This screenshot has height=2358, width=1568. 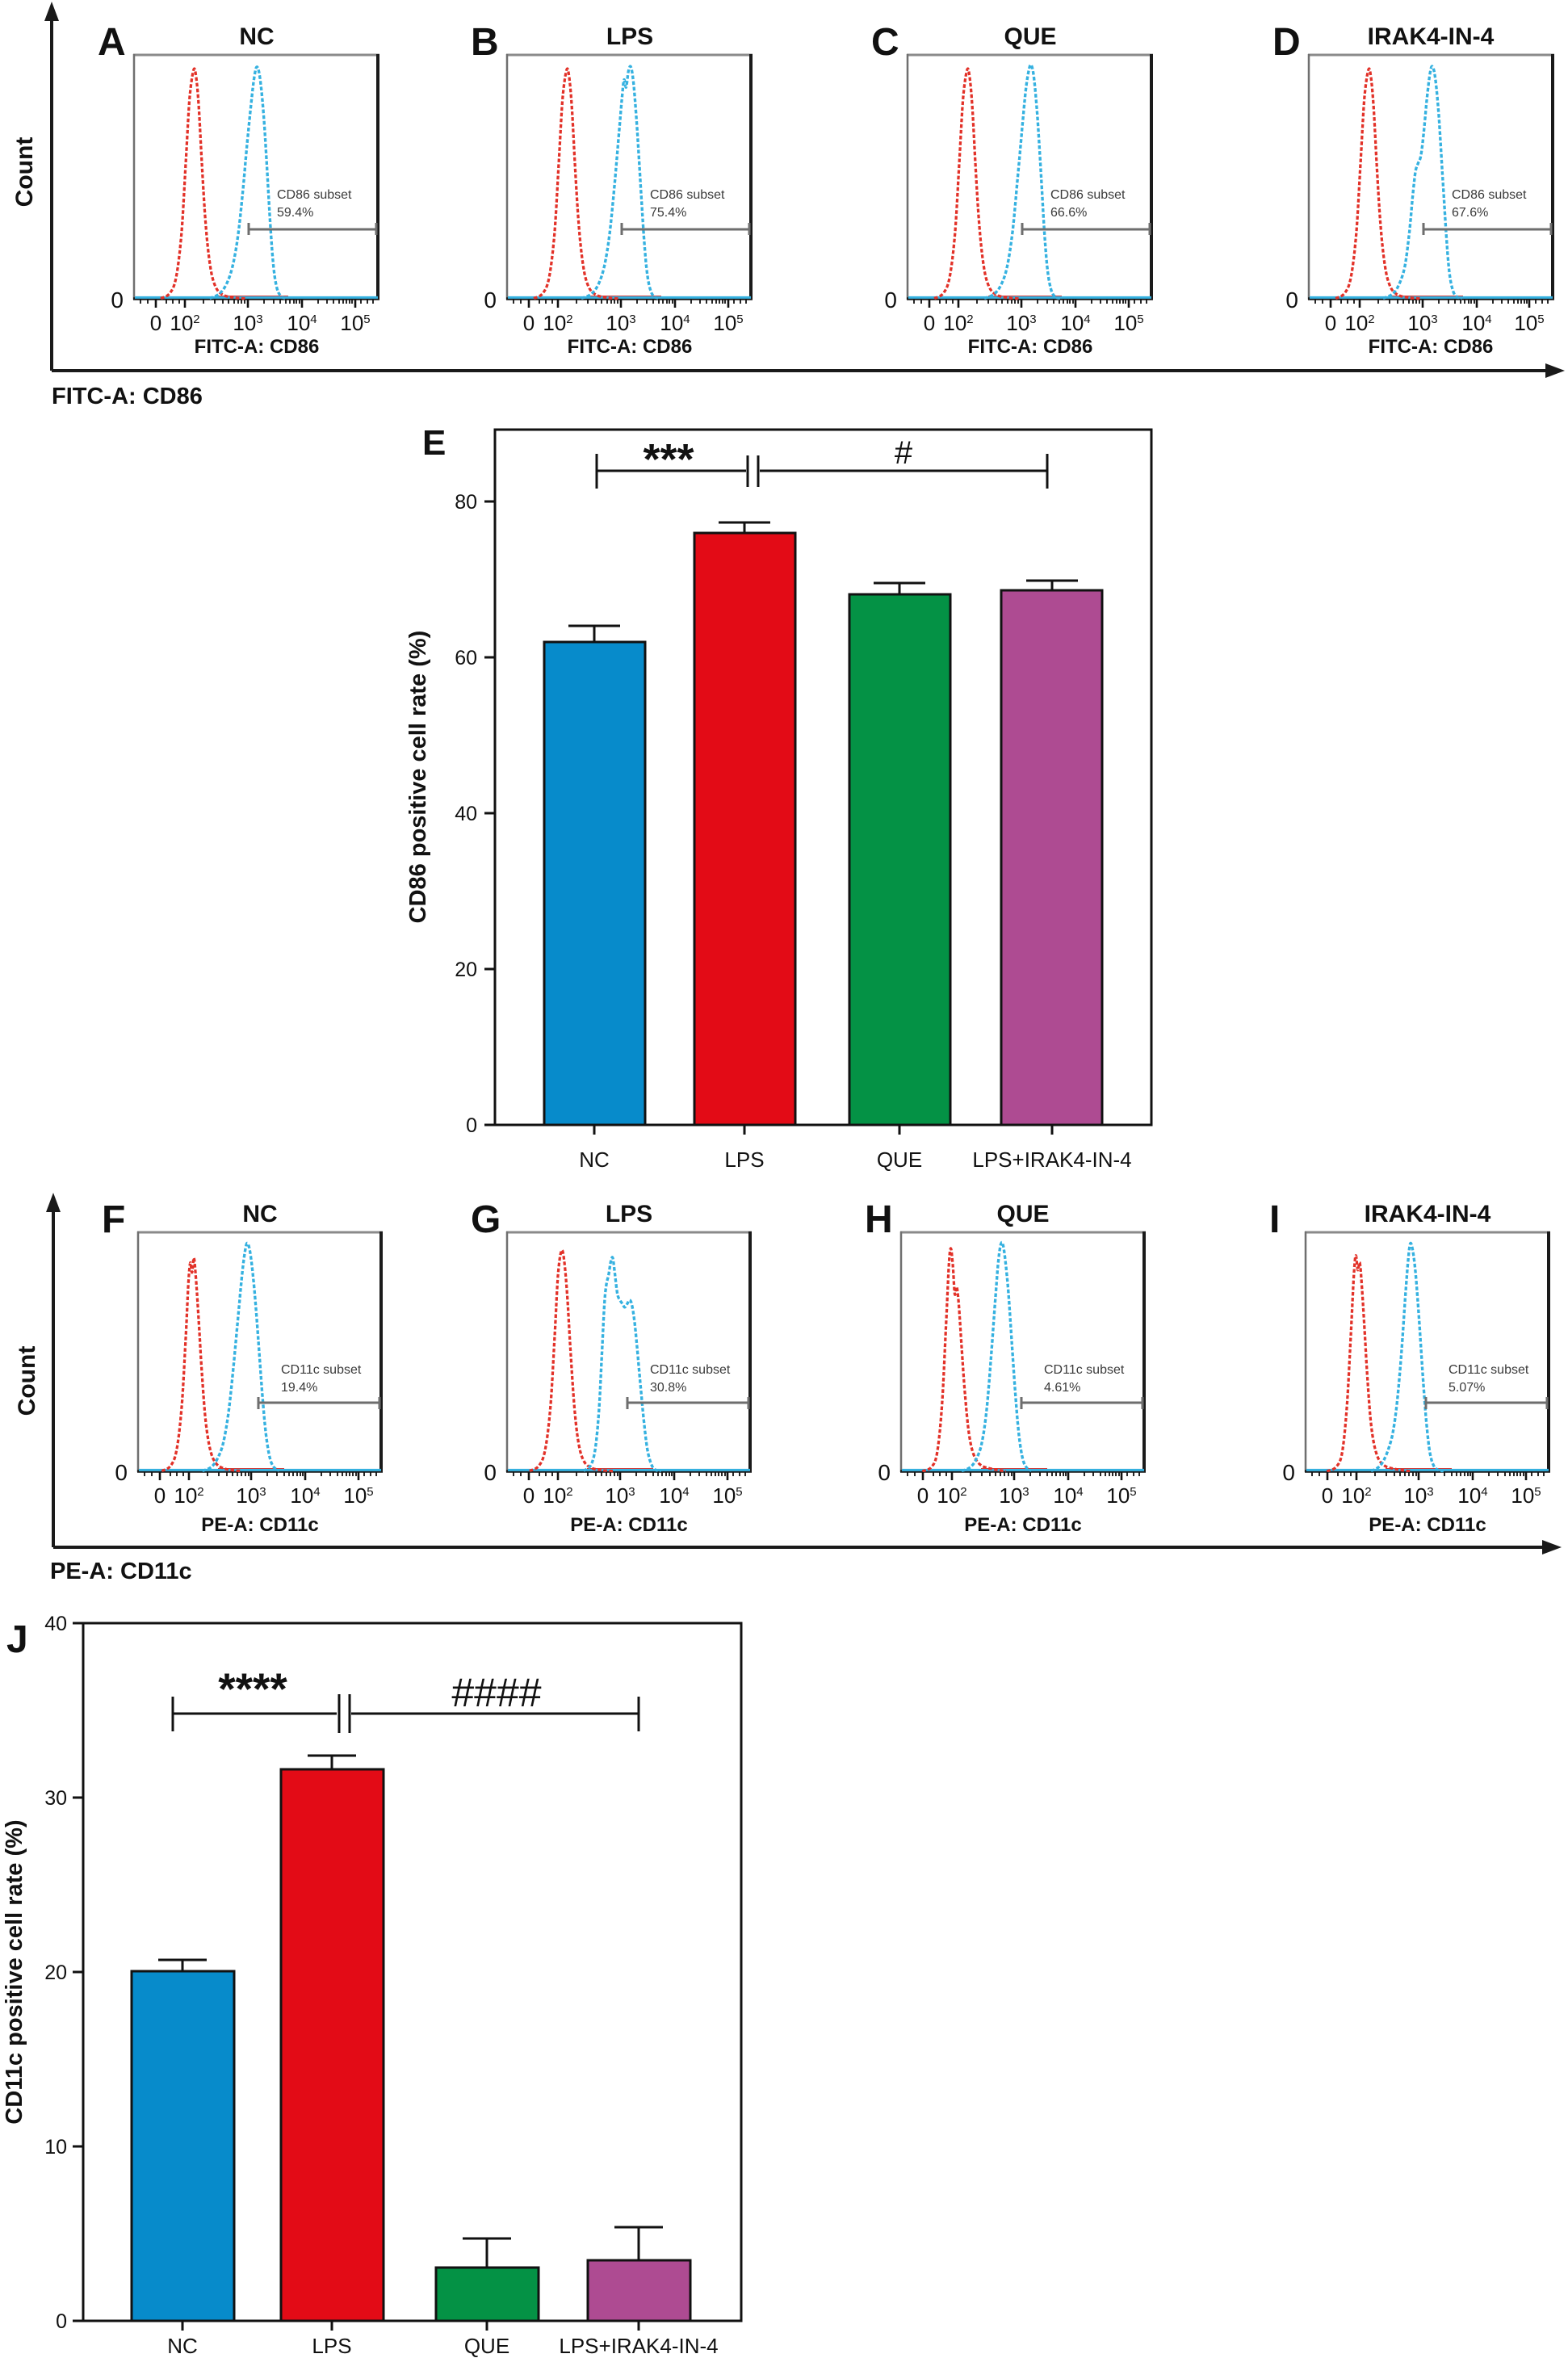 I want to click on svg-text: 60, so click(x=466, y=658).